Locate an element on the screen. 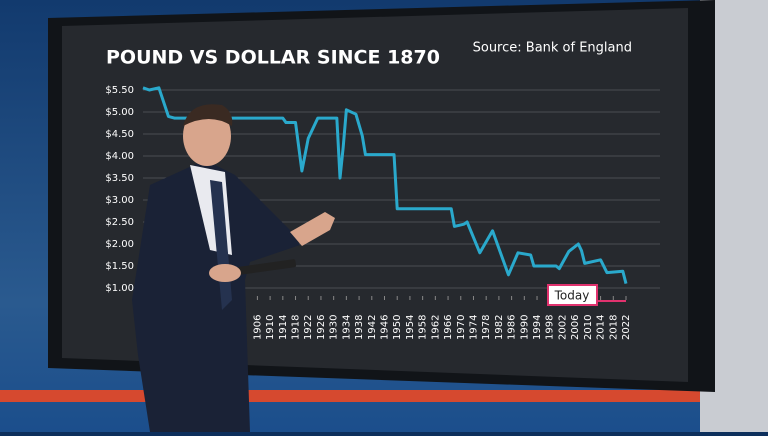  x-tick-label: 1946 is located at coordinates (385, 327).